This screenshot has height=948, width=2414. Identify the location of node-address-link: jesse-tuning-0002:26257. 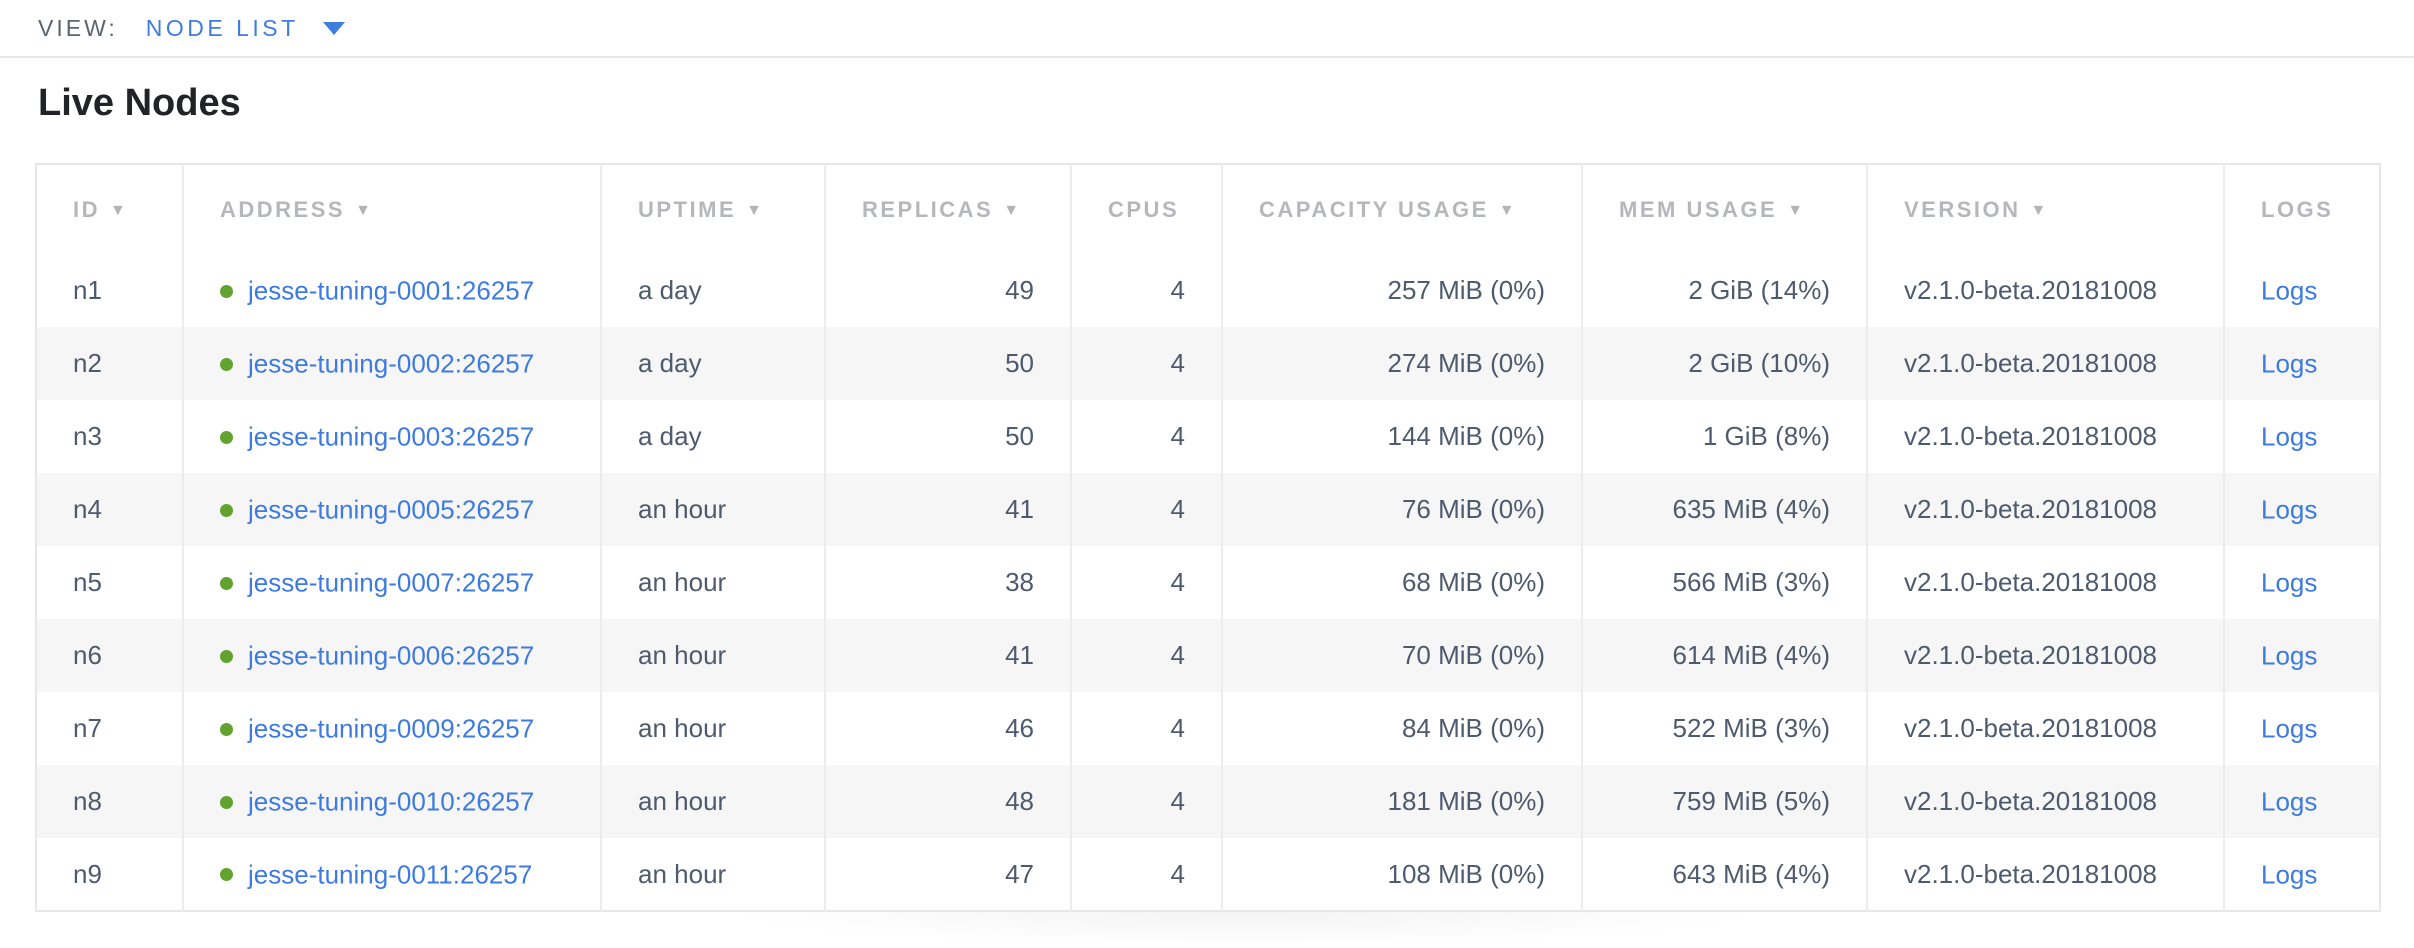
(391, 363).